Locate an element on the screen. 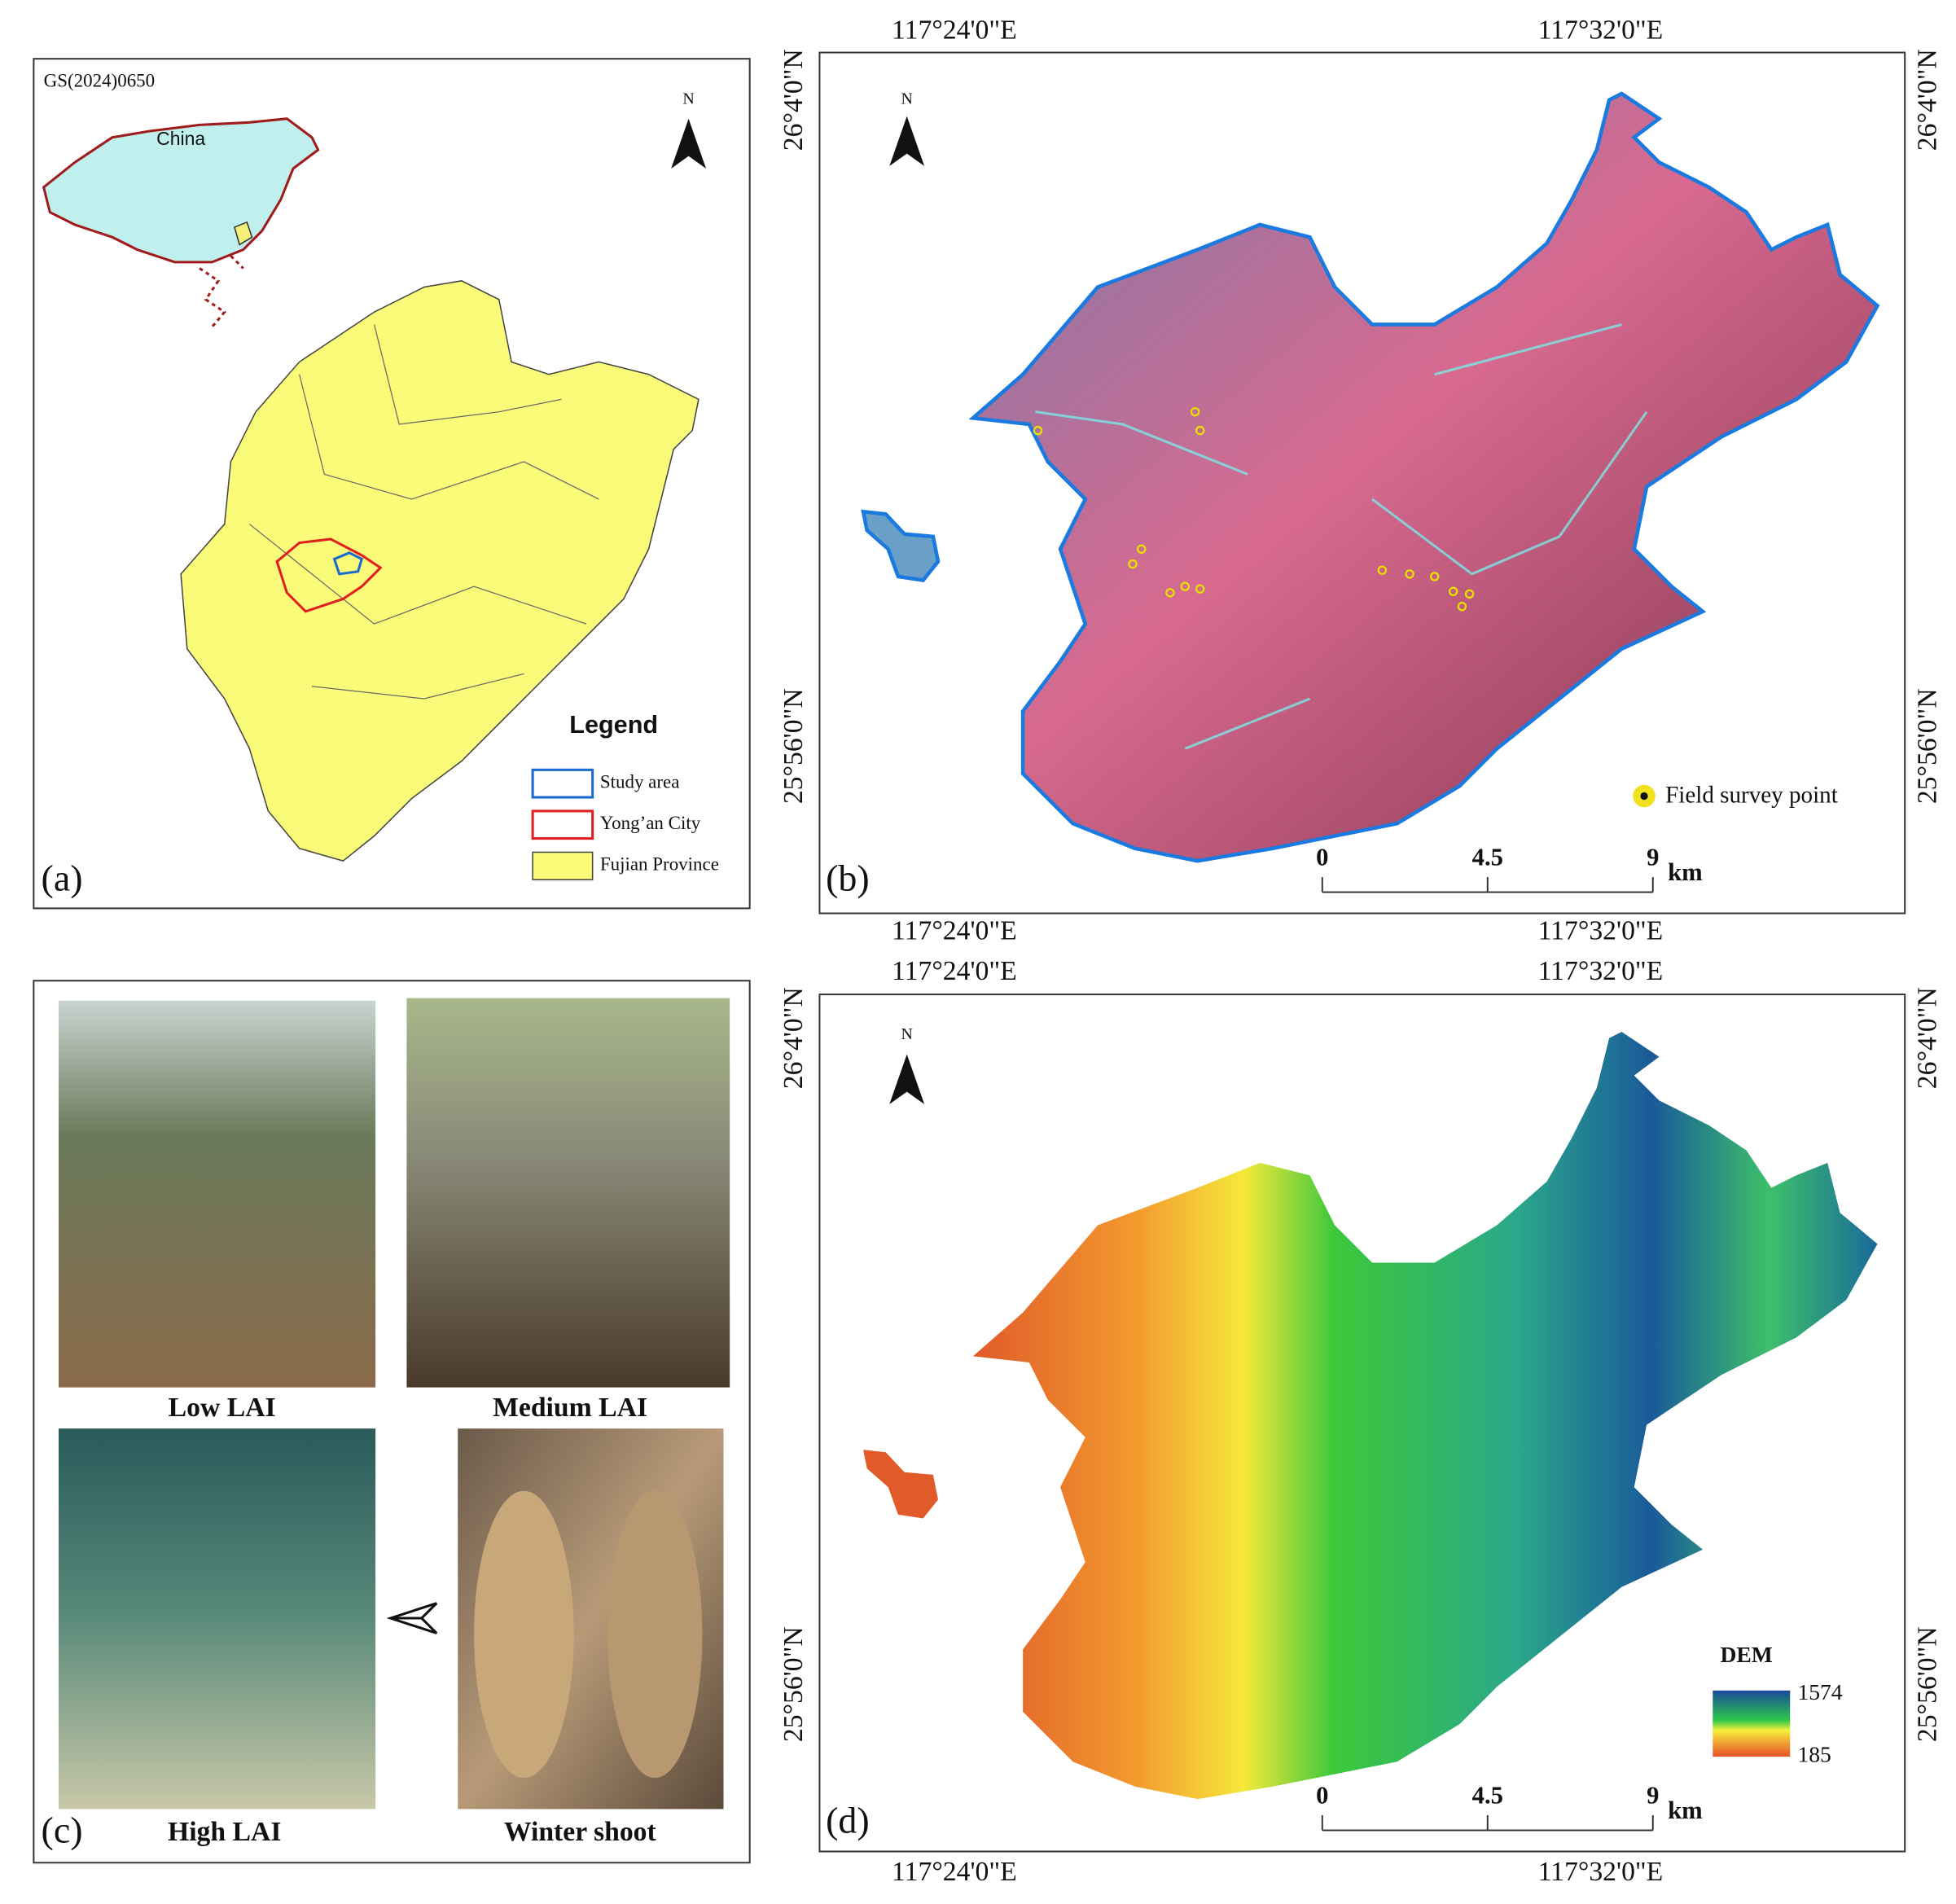  dem-min: 185 is located at coordinates (1814, 1753).